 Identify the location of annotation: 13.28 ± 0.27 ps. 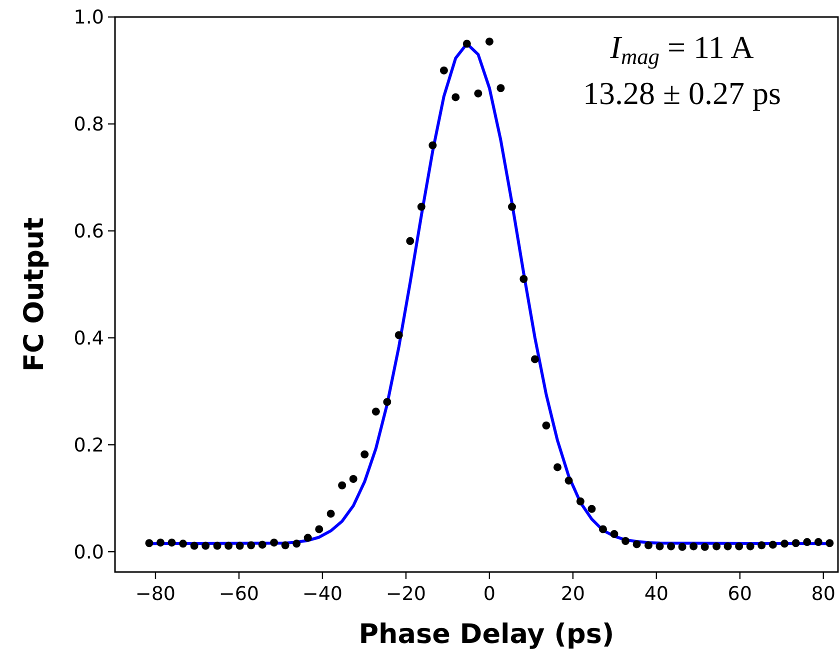
(682, 93).